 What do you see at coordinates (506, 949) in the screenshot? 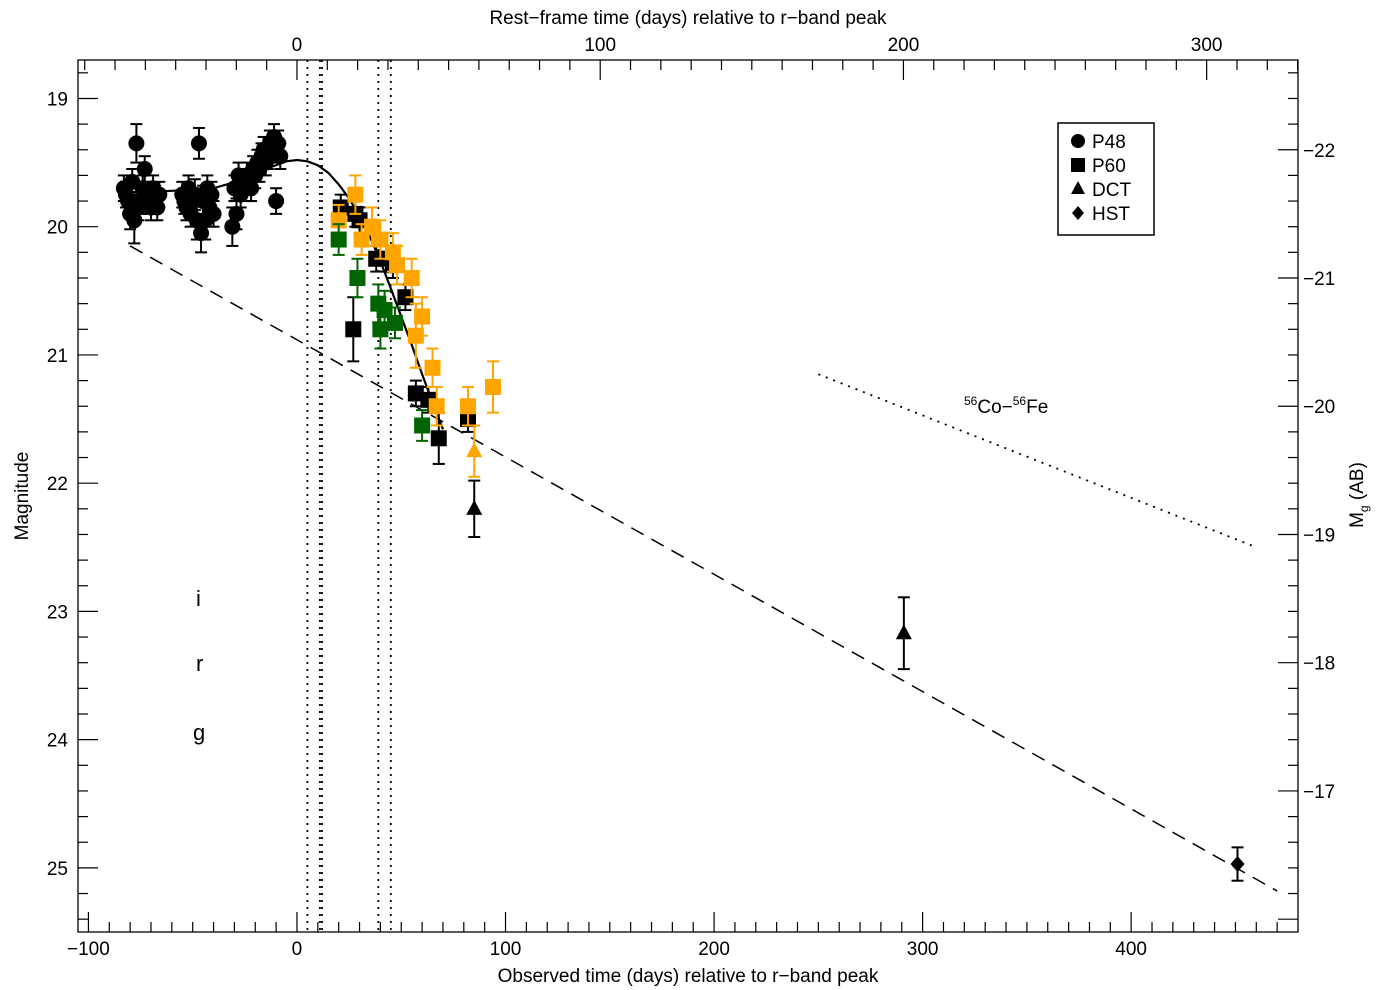
I see `x-tick-label: 100` at bounding box center [506, 949].